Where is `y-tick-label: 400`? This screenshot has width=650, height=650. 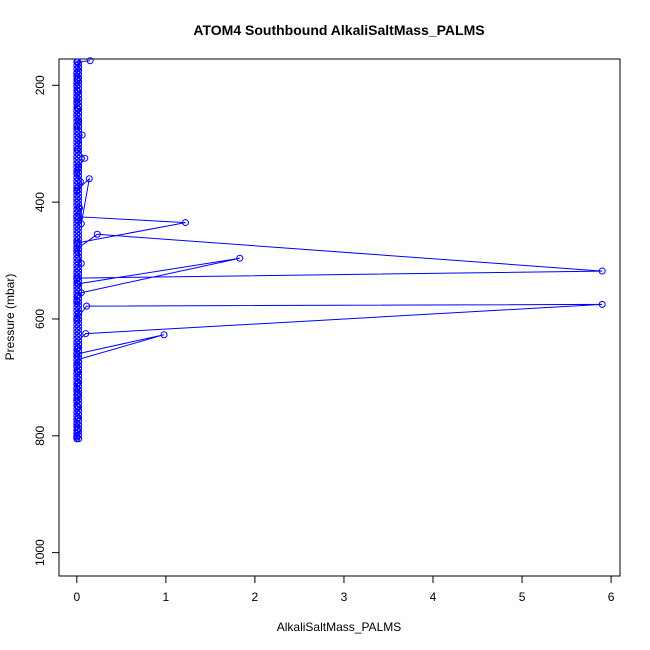
y-tick-label: 400 is located at coordinates (40, 202).